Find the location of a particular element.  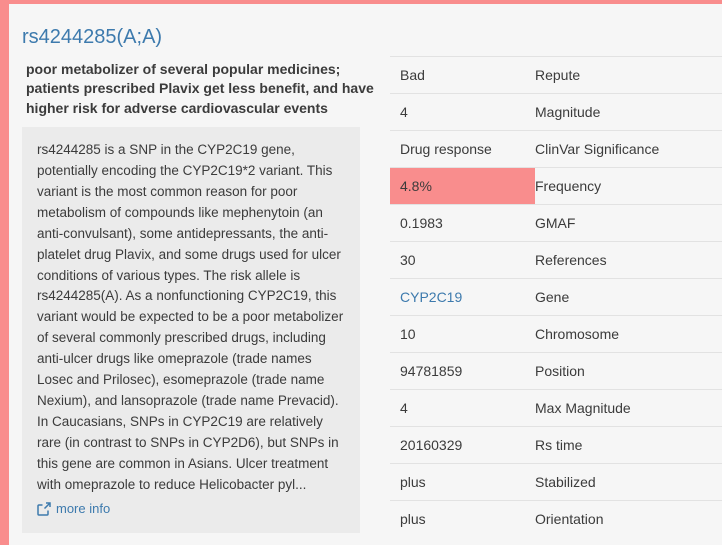

table-row: Bad Repute is located at coordinates (556, 75).